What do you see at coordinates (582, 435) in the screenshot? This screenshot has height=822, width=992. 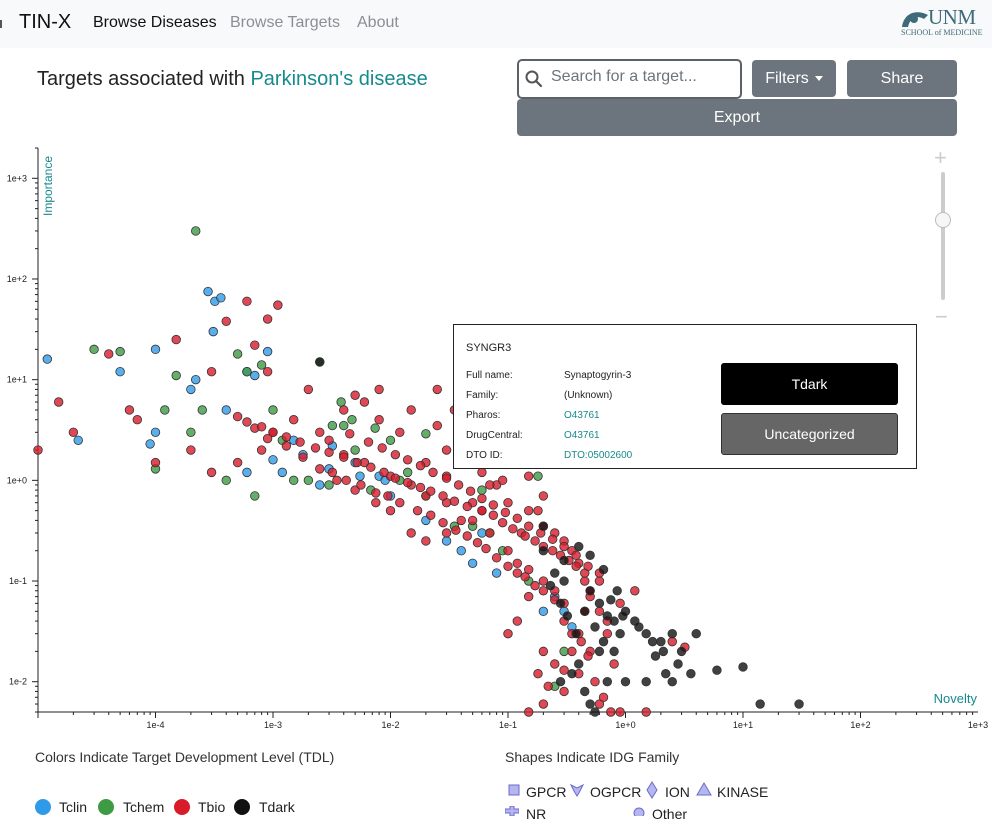 I see `info-link-drugcentral: O43761` at bounding box center [582, 435].